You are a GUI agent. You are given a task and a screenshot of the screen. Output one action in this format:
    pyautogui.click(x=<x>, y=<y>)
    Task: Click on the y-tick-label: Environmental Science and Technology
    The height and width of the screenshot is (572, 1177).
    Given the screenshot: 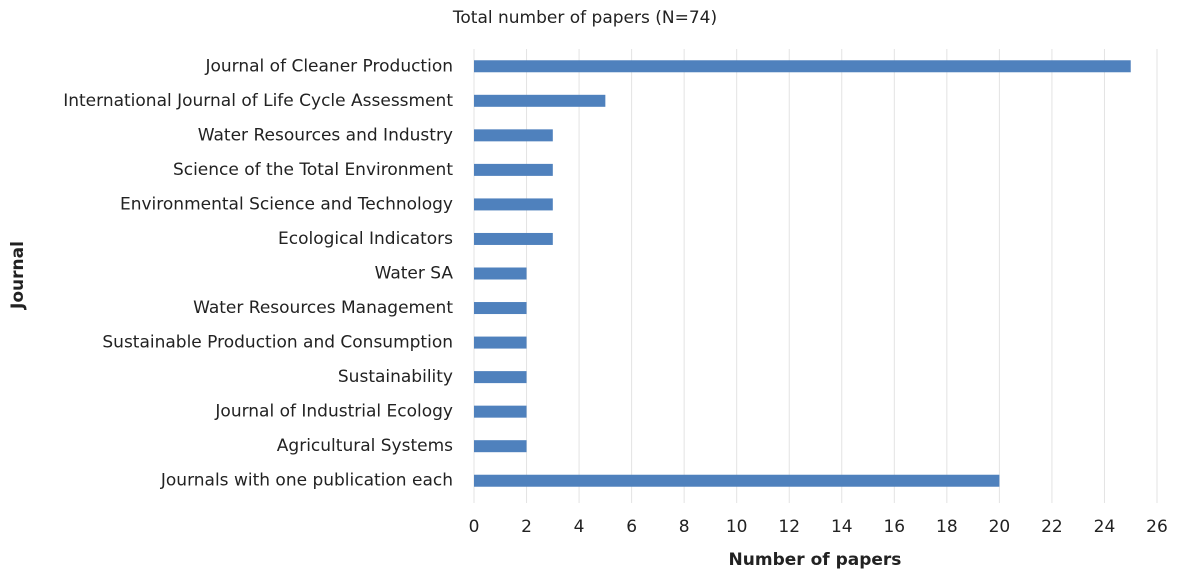 What is the action you would take?
    pyautogui.click(x=286, y=204)
    